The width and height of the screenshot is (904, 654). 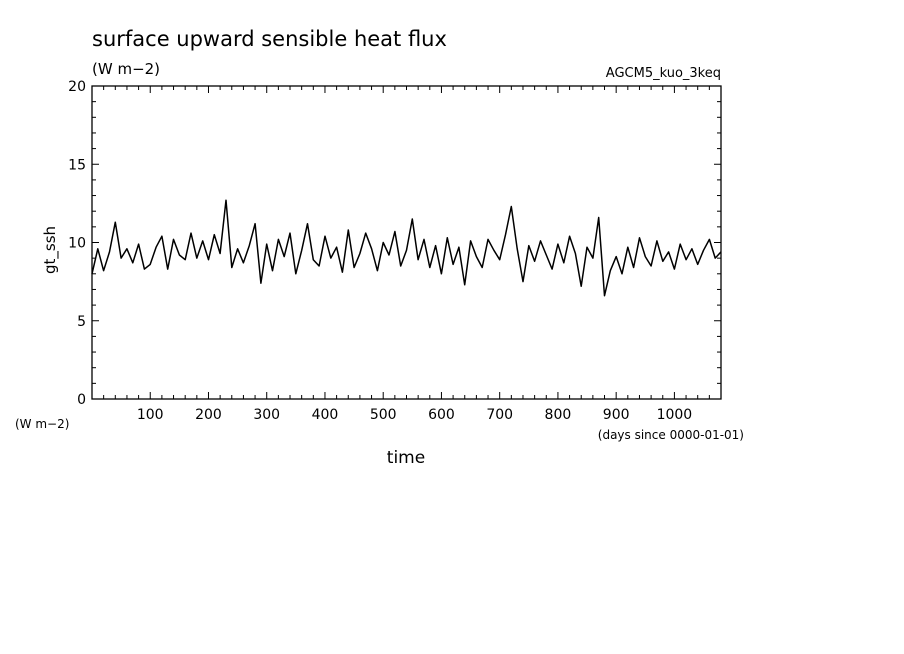 I want to click on title-units: (W m−2), so click(x=126, y=69).